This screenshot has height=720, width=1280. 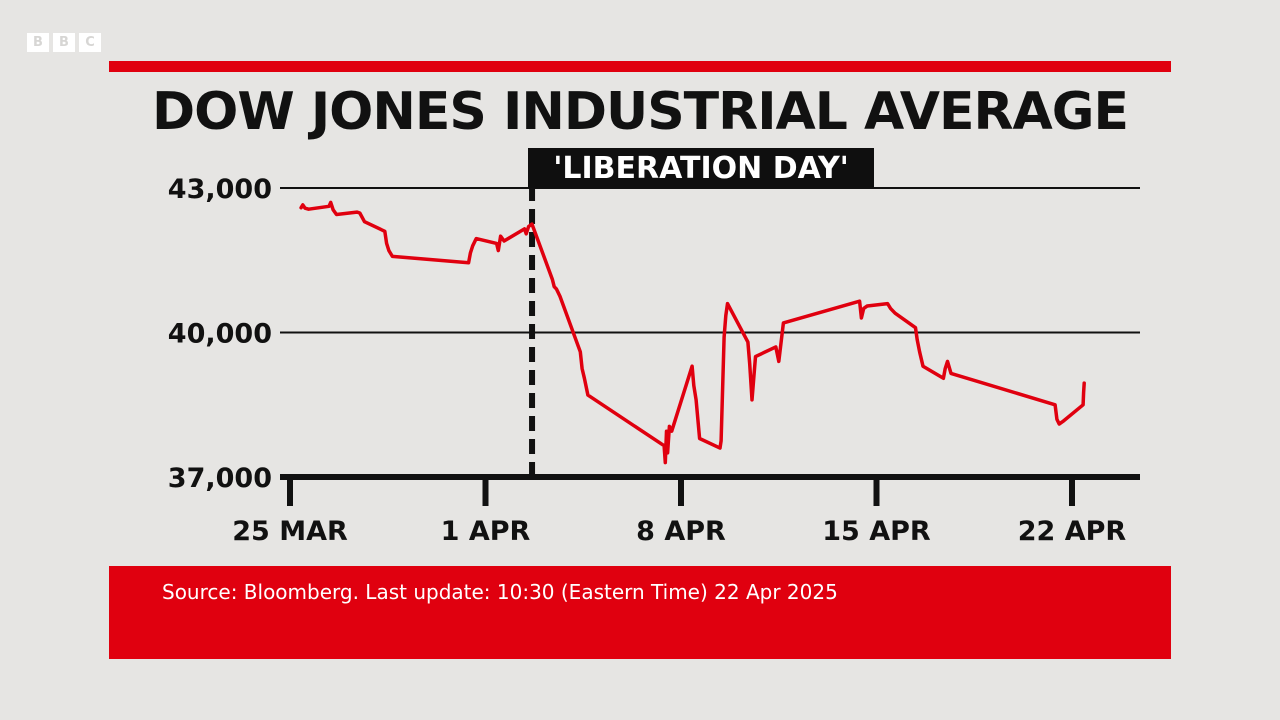 What do you see at coordinates (220, 334) in the screenshot?
I see `y-tick-label: 40,000` at bounding box center [220, 334].